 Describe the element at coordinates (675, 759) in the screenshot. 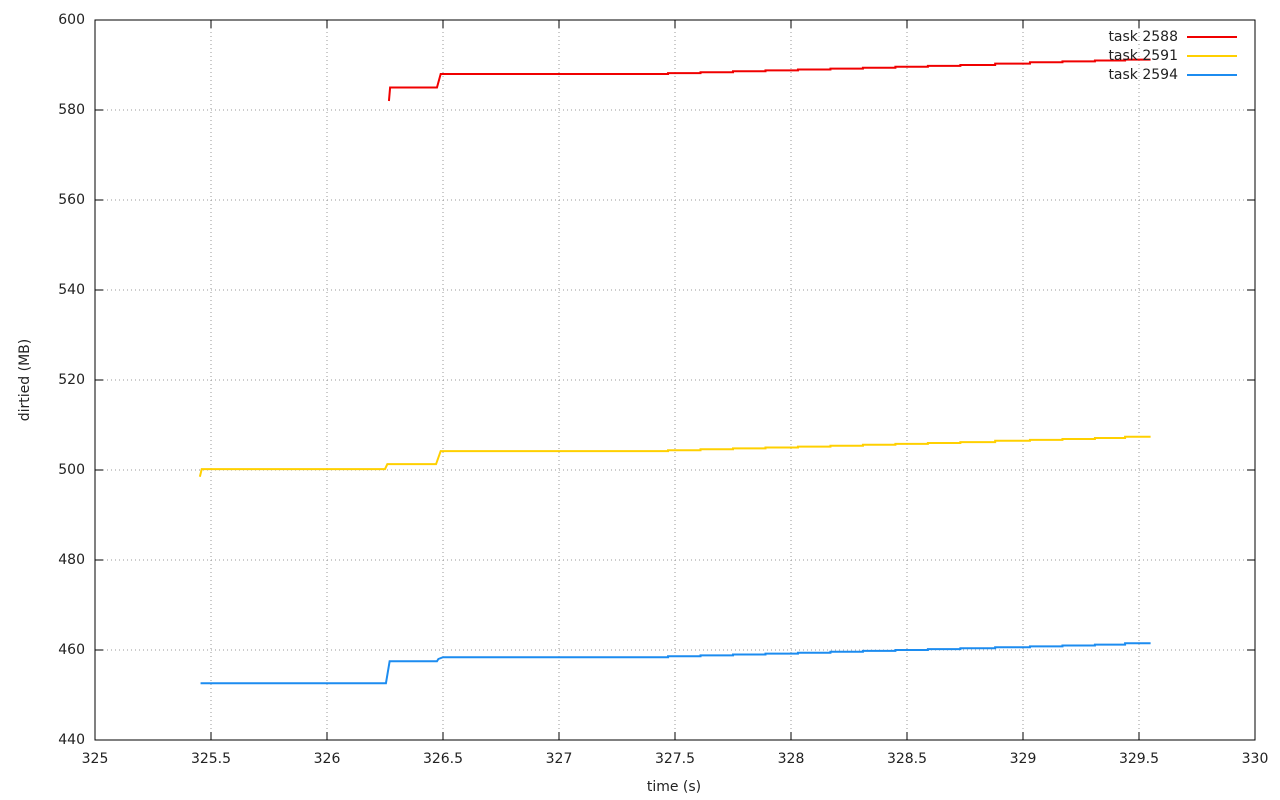

I see `x-tick-label: 327.5` at that location.